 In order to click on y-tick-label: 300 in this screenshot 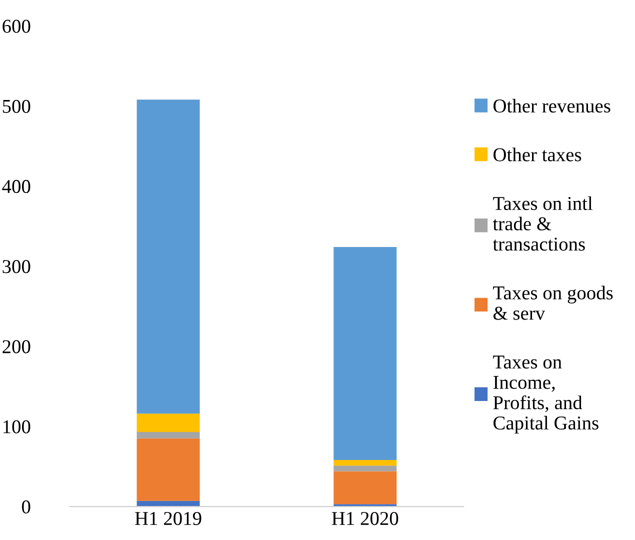, I will do `click(16, 267)`.